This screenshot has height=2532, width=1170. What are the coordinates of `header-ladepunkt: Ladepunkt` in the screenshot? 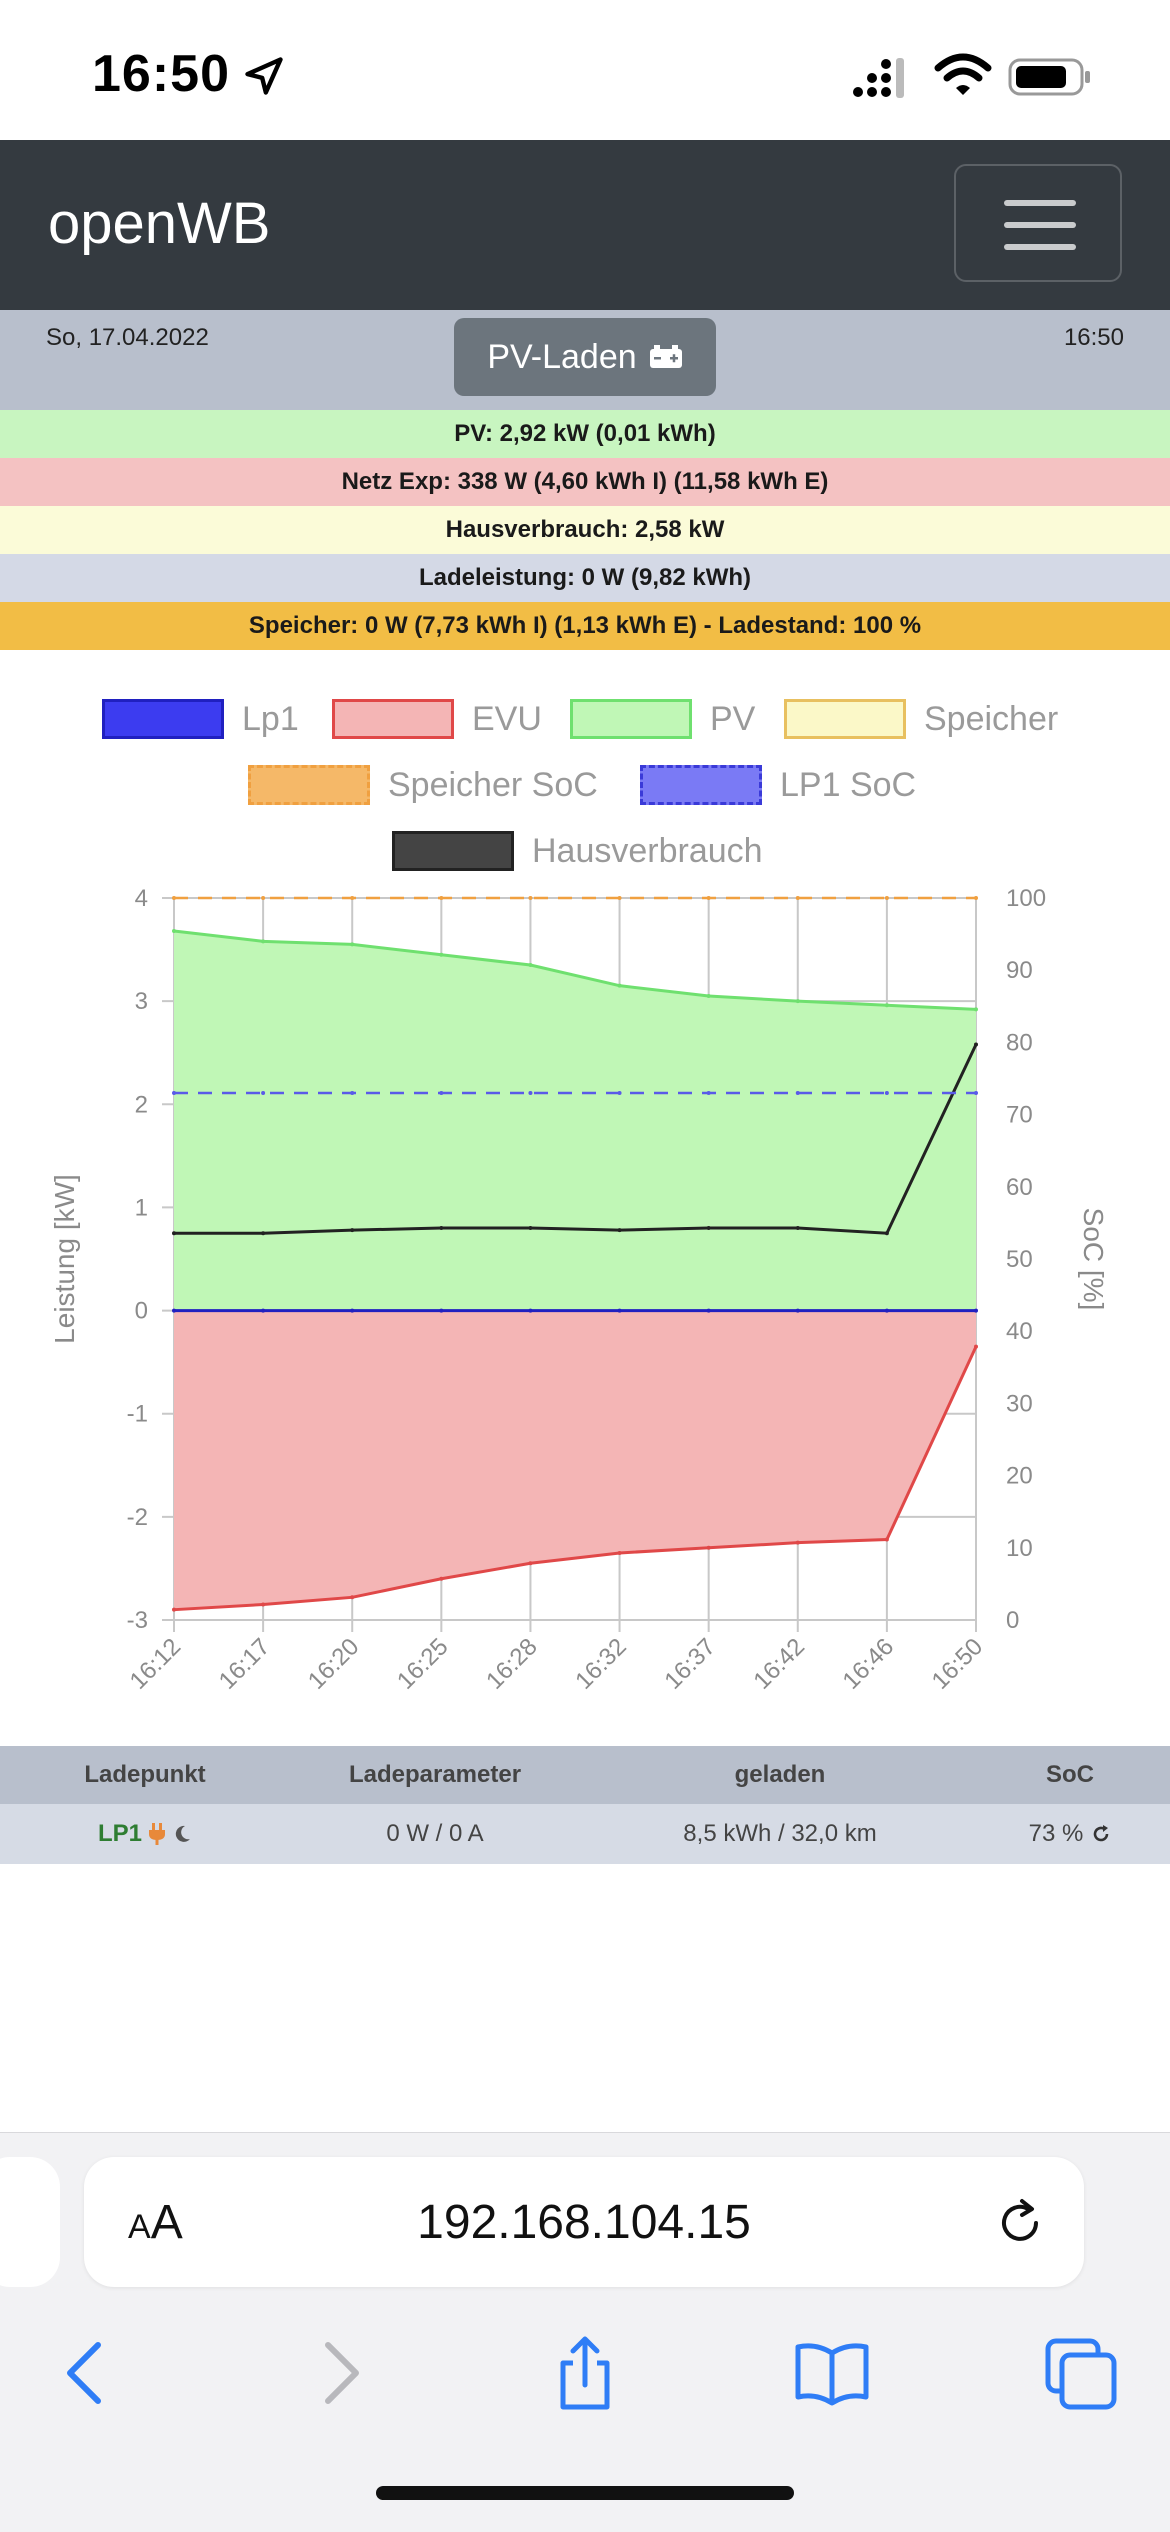 It's located at (145, 1774).